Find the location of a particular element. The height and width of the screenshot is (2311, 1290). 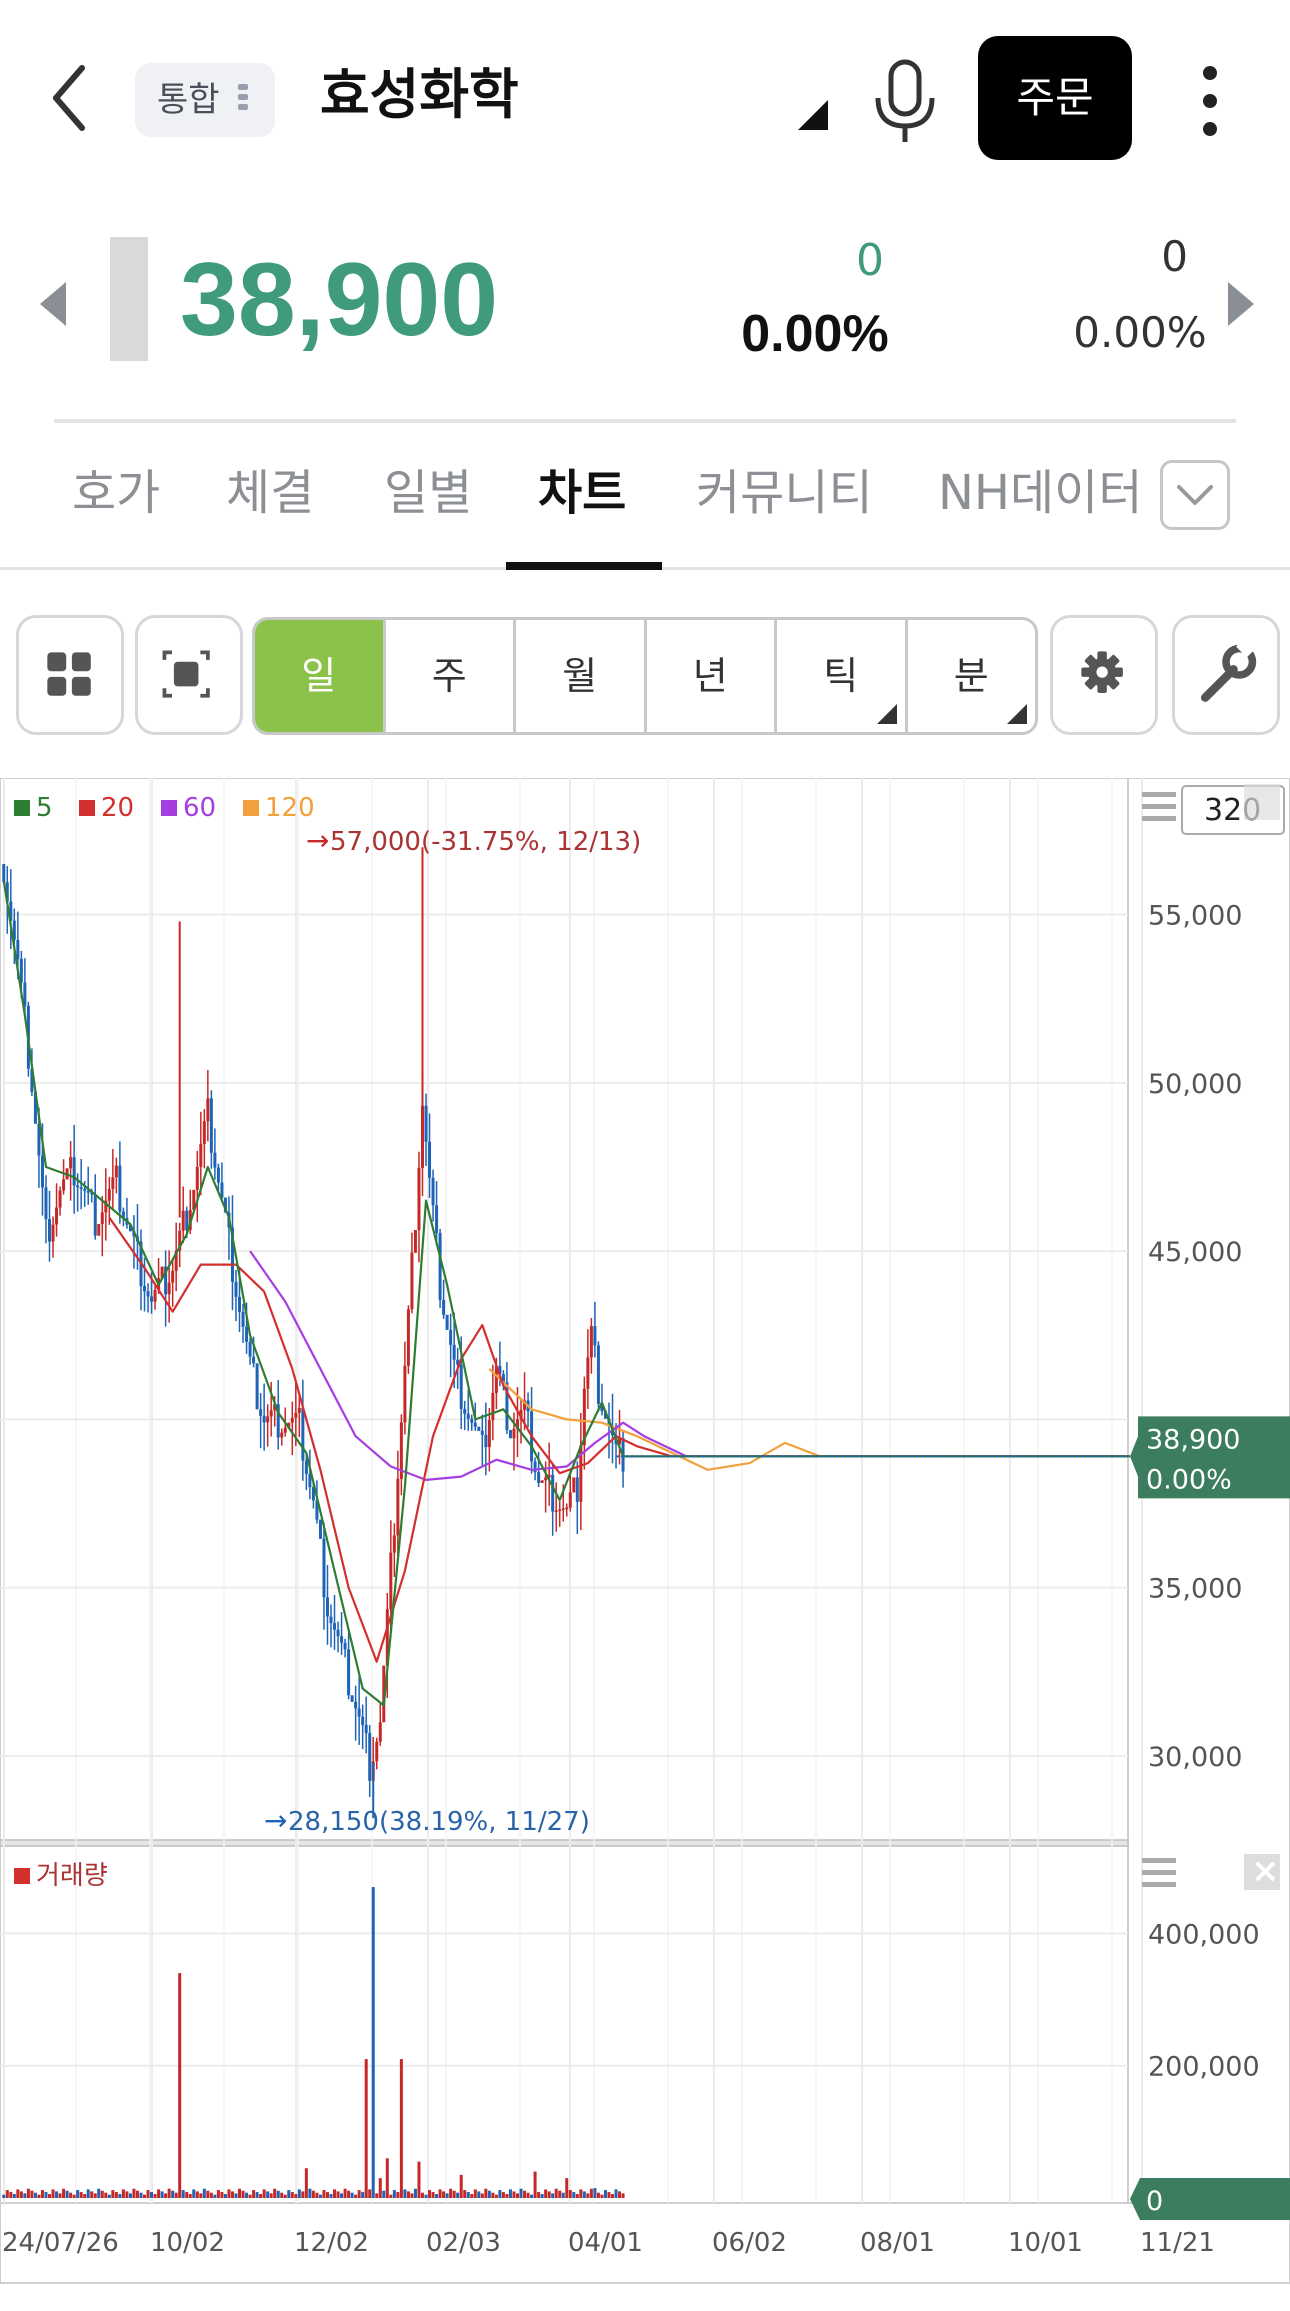

fullscreen-button is located at coordinates (189, 675).